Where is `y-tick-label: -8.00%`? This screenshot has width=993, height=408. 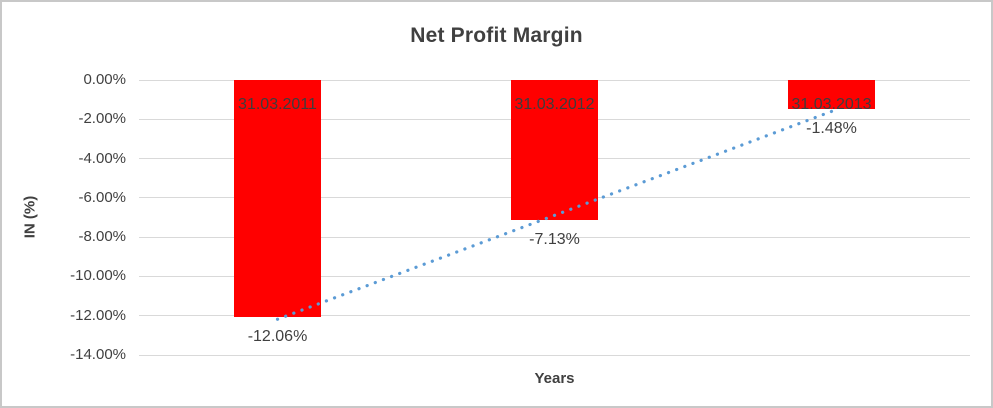
y-tick-label: -8.00% is located at coordinates (102, 237).